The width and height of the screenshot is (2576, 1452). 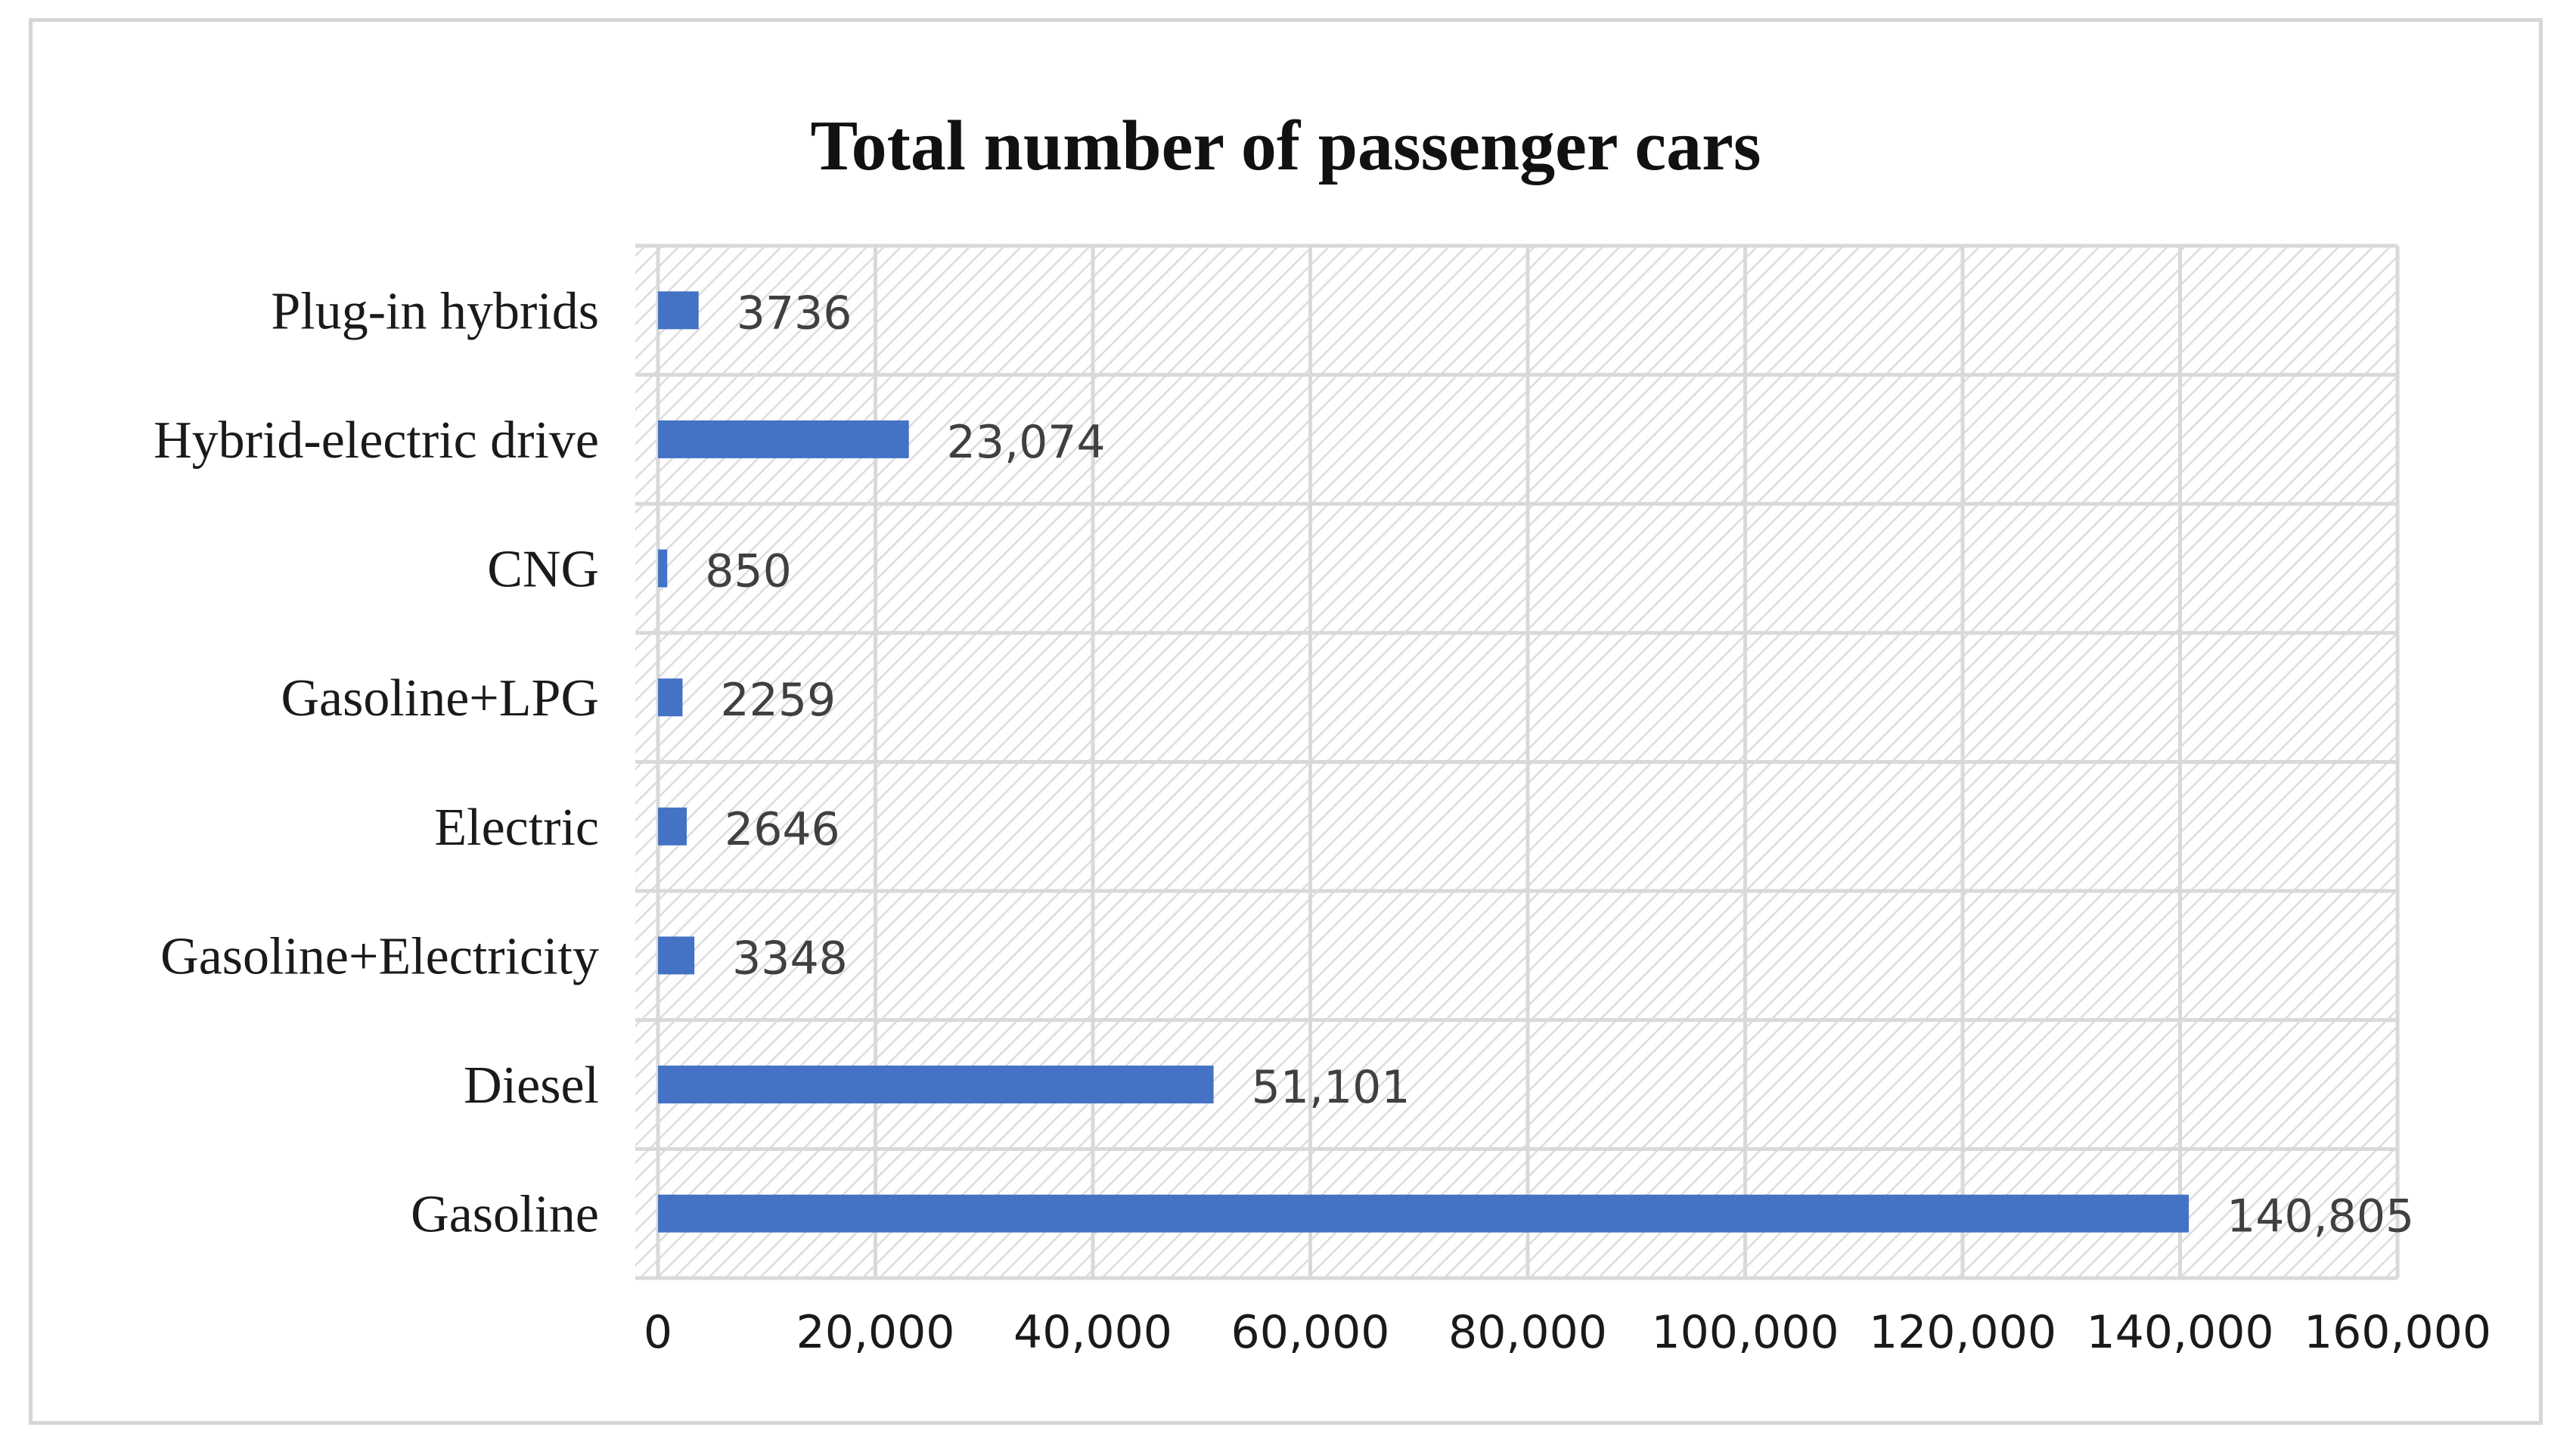 What do you see at coordinates (1331, 1087) in the screenshot?
I see `data-label: 51,101` at bounding box center [1331, 1087].